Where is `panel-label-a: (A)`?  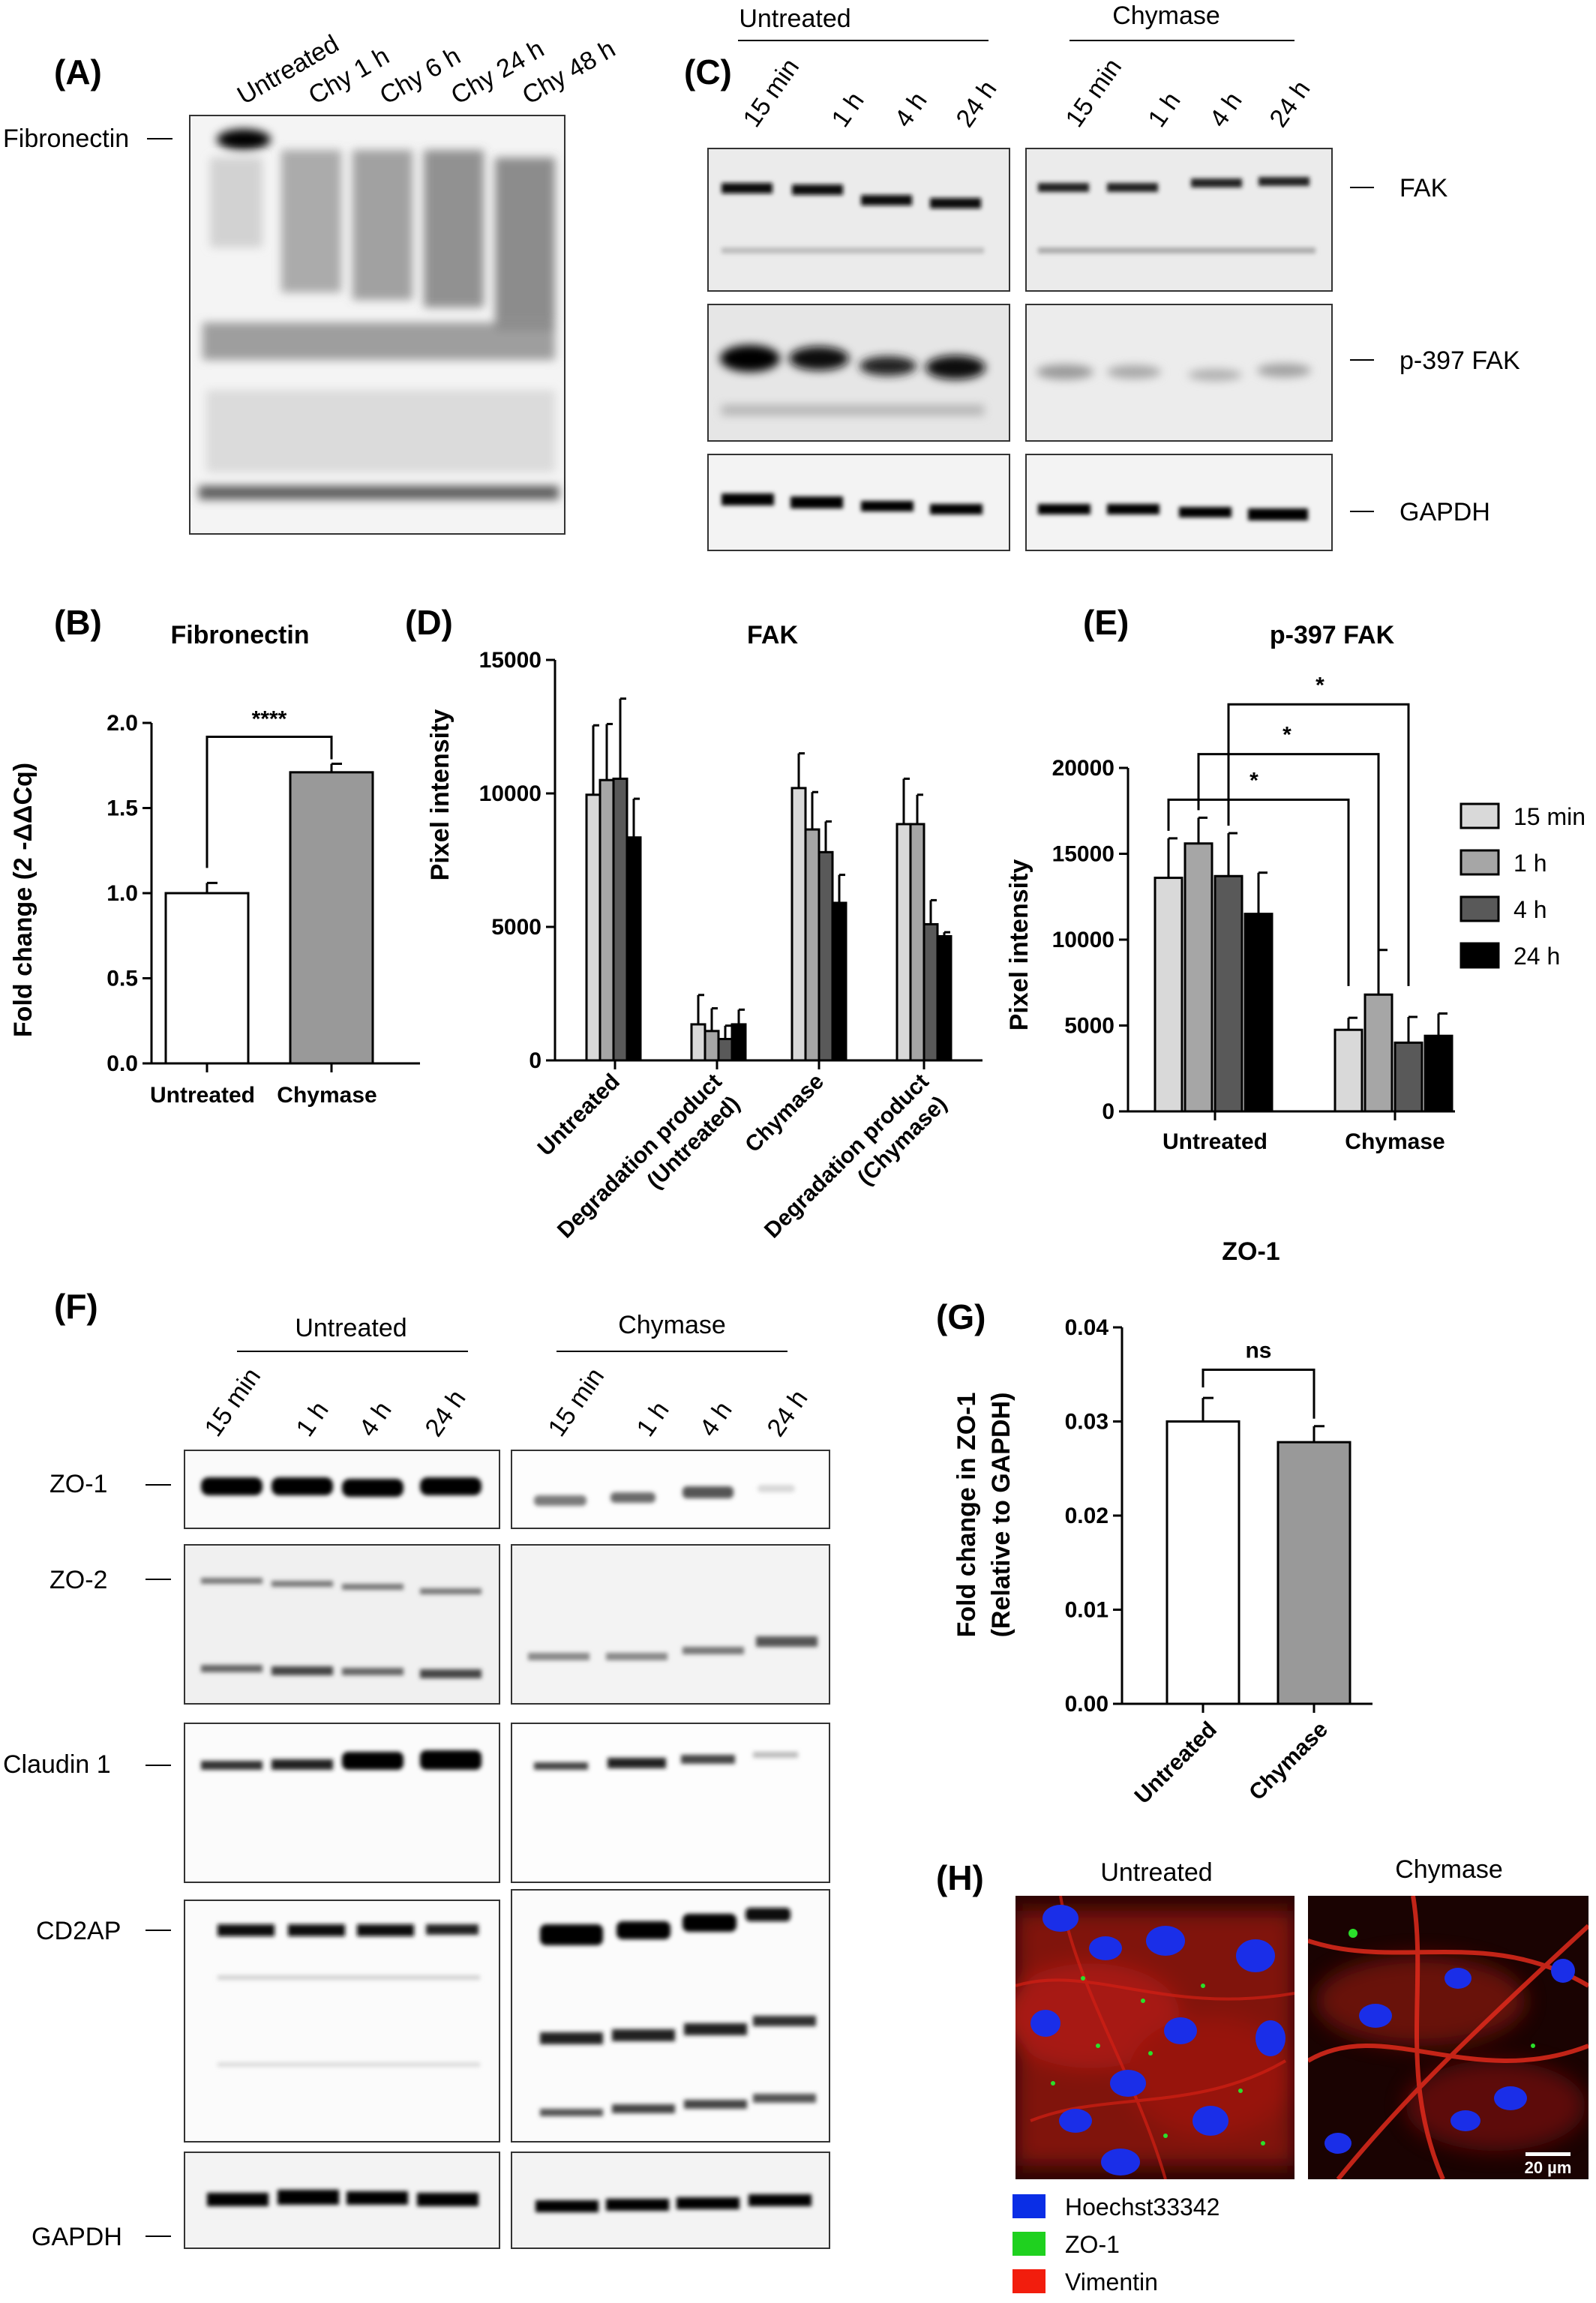
panel-label-a: (A) is located at coordinates (78, 71).